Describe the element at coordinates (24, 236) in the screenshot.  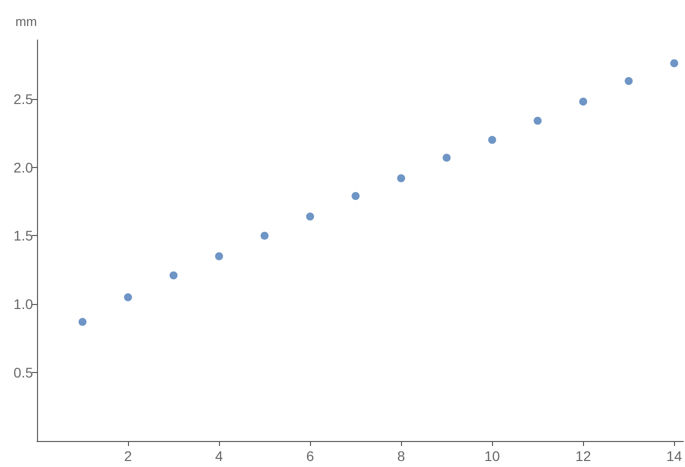
I see `y-tick-label: 1.5` at that location.